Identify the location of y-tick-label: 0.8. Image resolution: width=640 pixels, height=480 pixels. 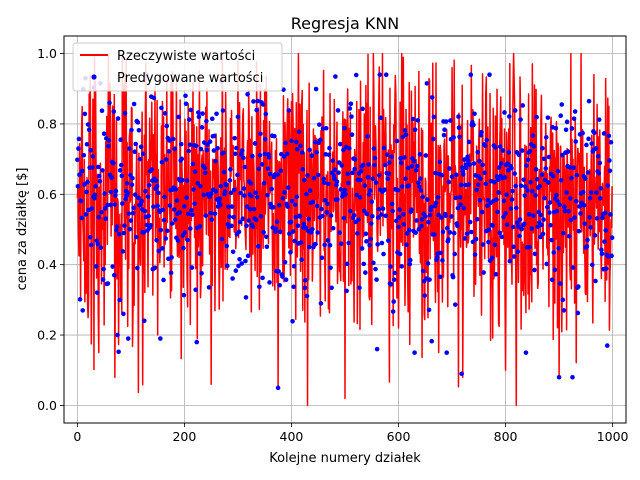
(47, 123).